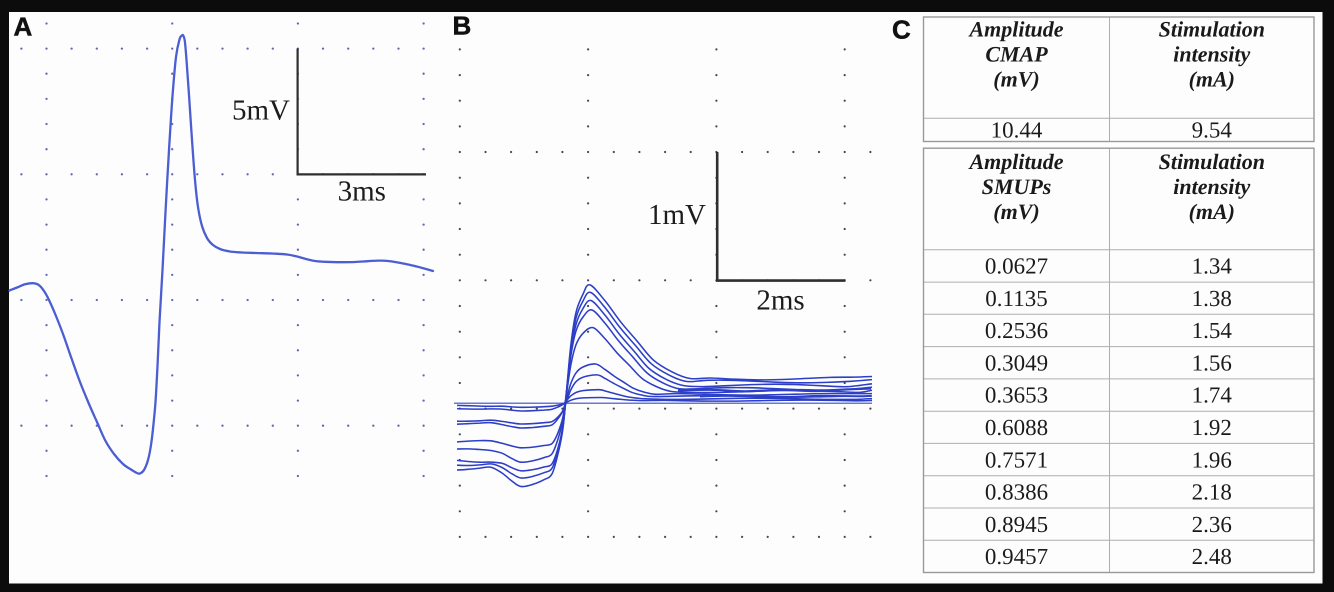  Describe the element at coordinates (1212, 492) in the screenshot. I see `svg-text: 2.18` at that location.